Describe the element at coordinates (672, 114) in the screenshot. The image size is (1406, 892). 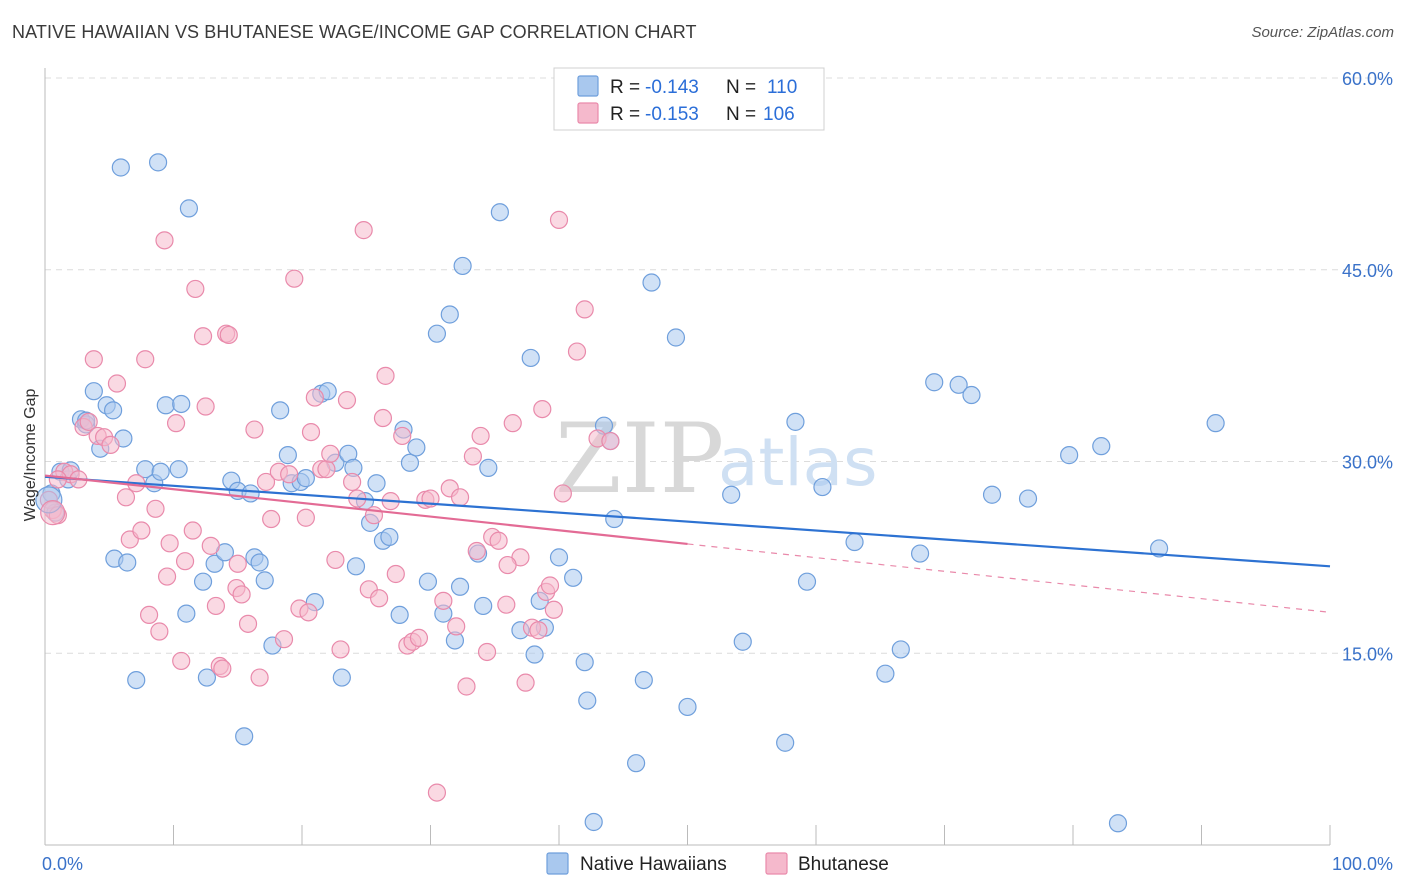
I see `legend-r-value-pink: -0.153` at that location.